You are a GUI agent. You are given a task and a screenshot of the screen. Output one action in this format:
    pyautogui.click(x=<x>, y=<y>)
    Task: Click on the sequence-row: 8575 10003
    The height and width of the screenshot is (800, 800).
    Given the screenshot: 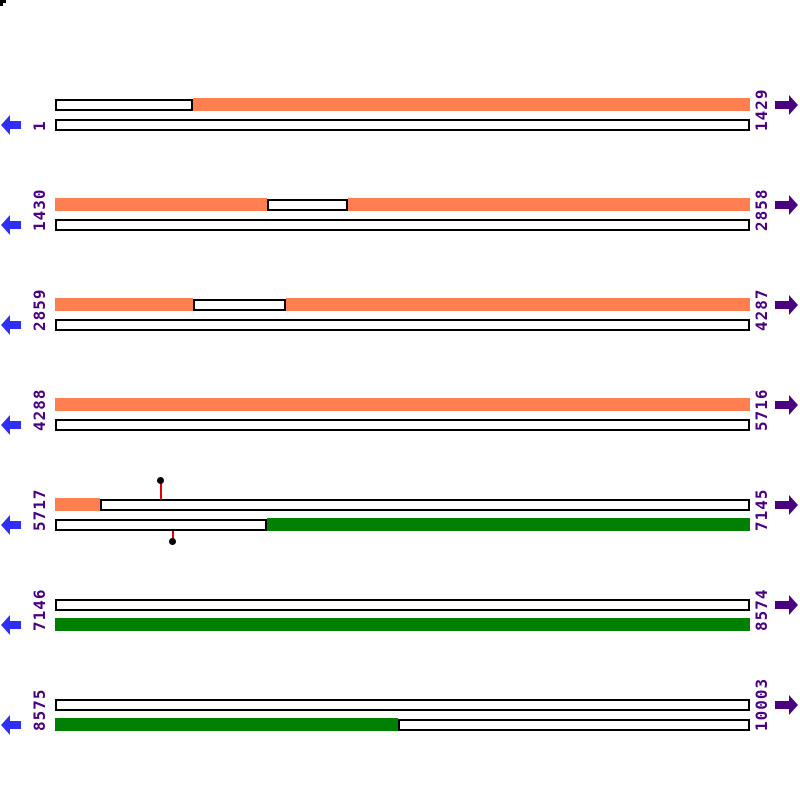 What is the action you would take?
    pyautogui.click(x=400, y=737)
    